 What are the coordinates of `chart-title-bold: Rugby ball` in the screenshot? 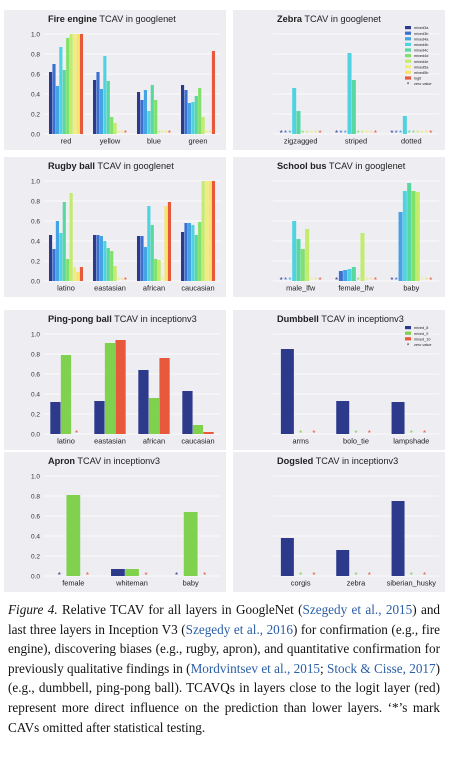 It's located at (71, 166).